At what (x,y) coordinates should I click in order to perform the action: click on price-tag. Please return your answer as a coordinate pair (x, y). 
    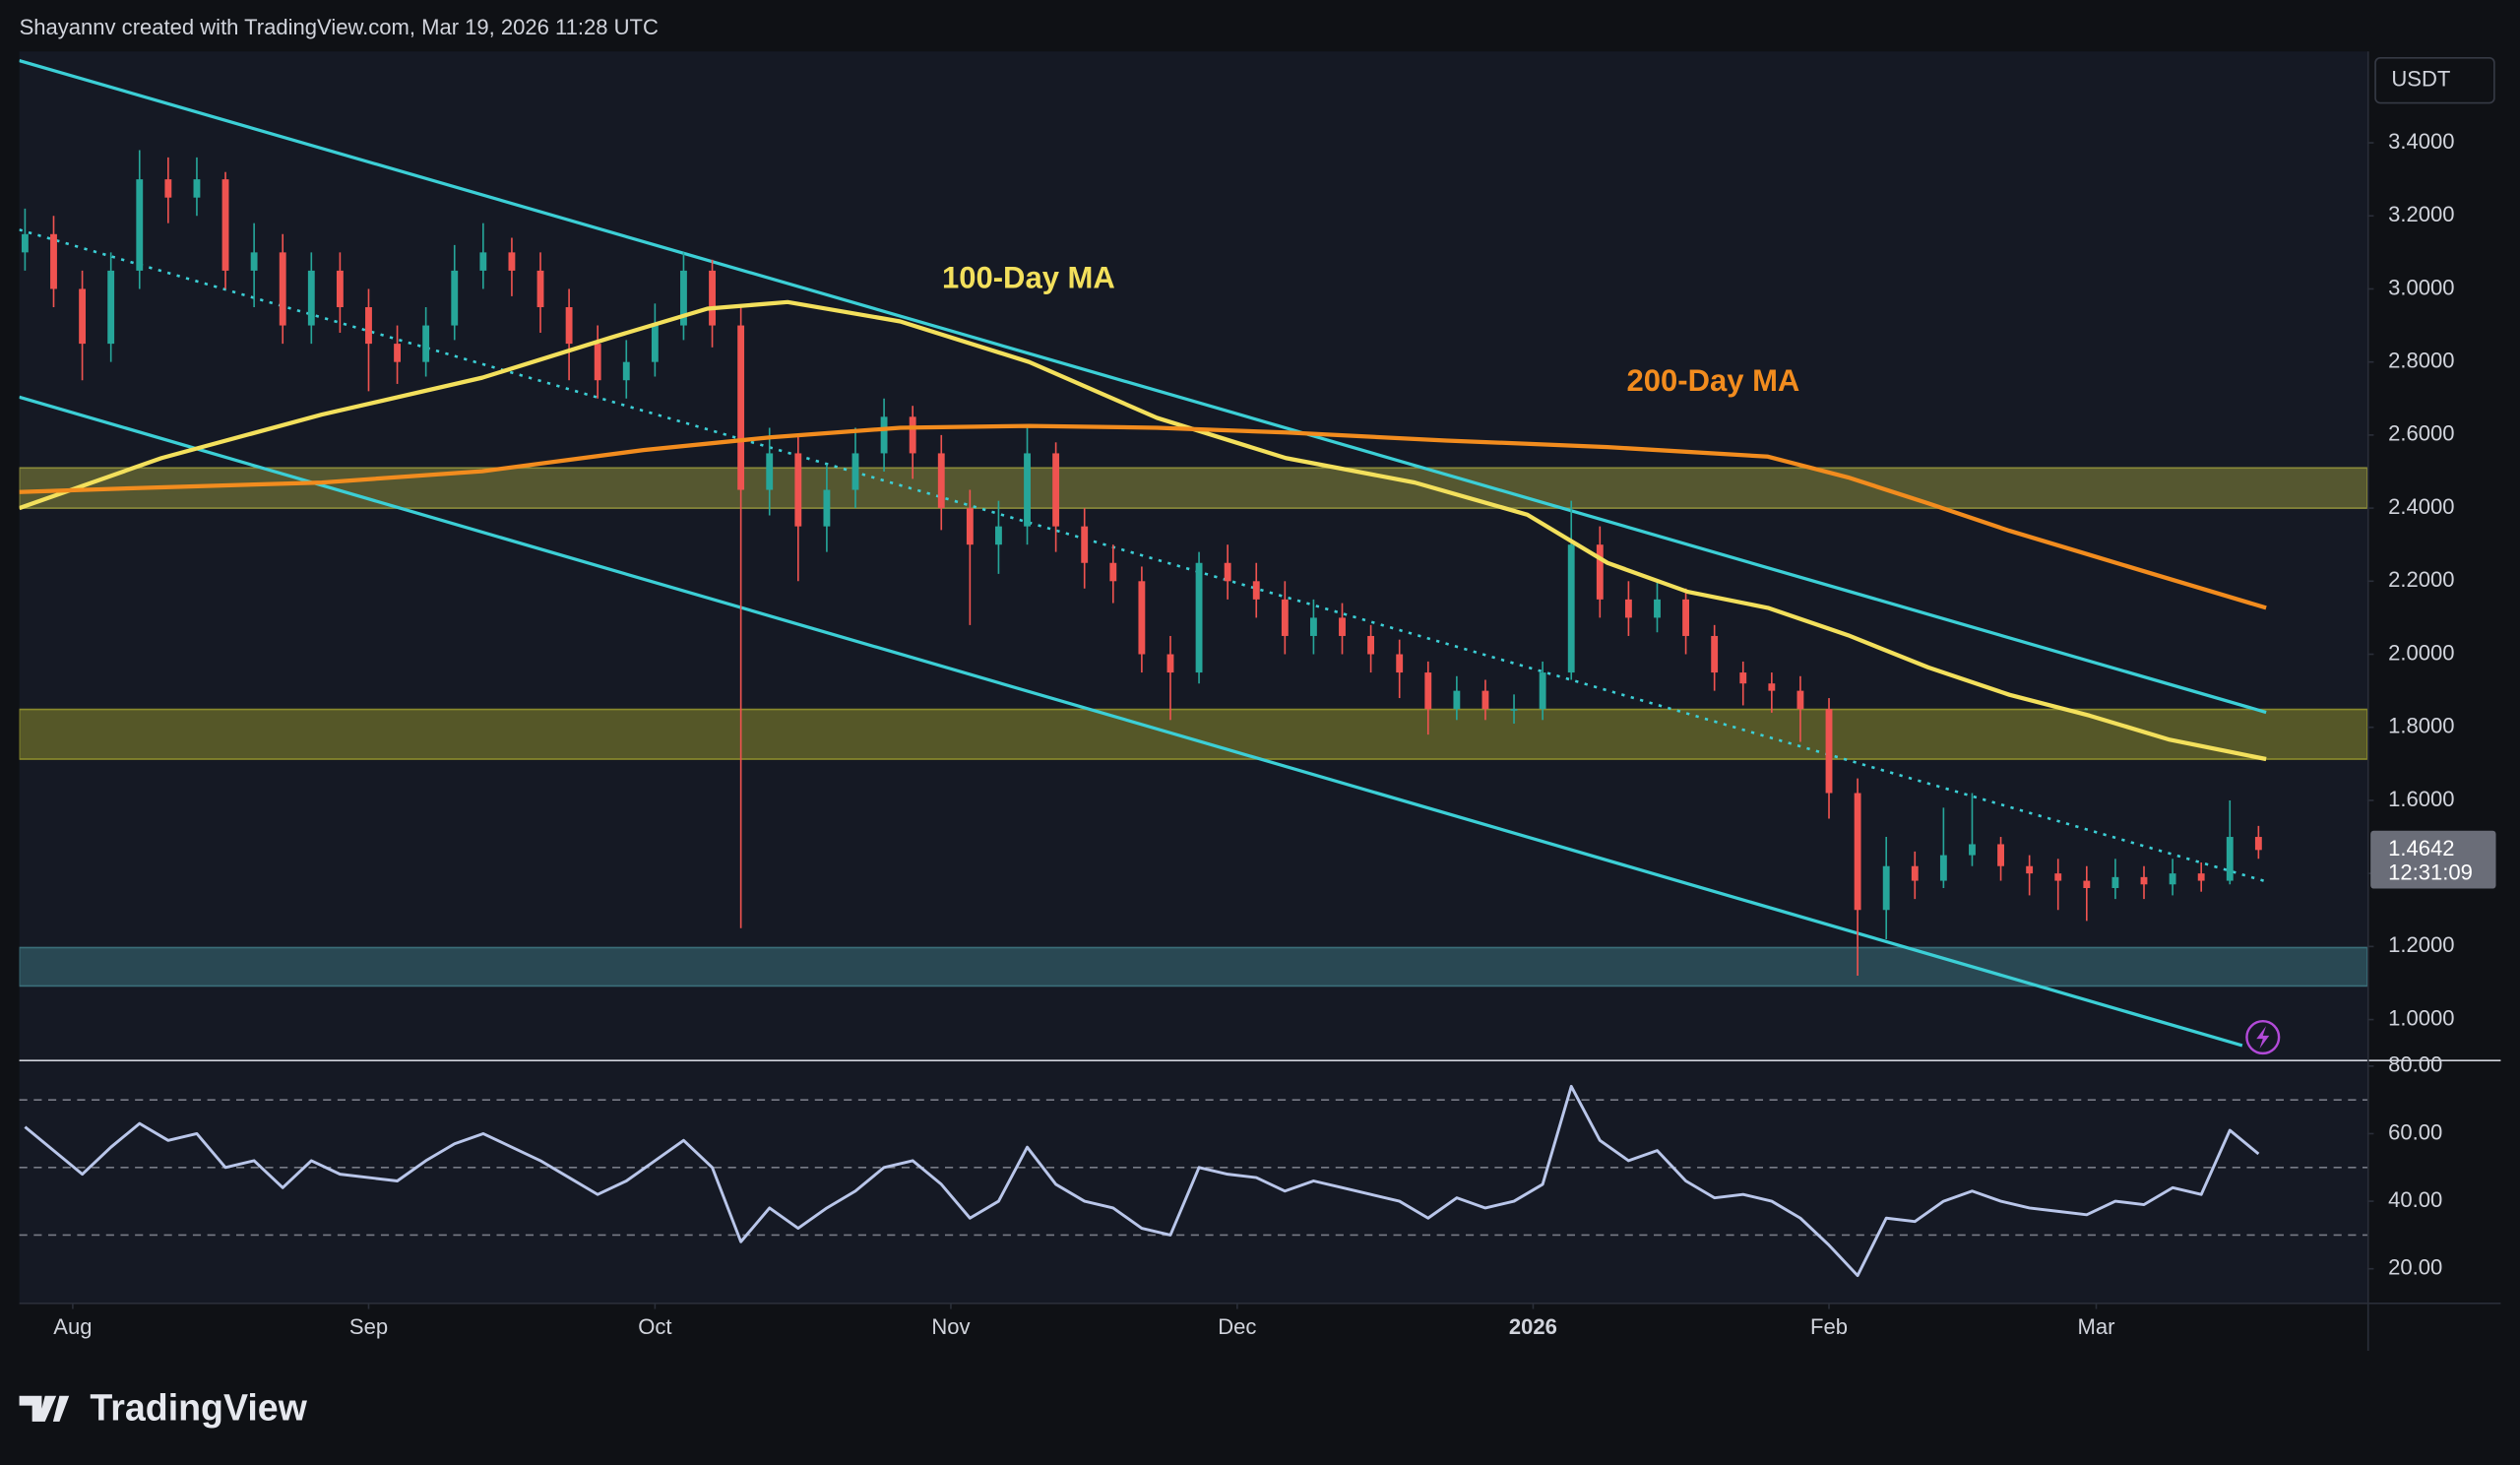
    Looking at the image, I should click on (2433, 859).